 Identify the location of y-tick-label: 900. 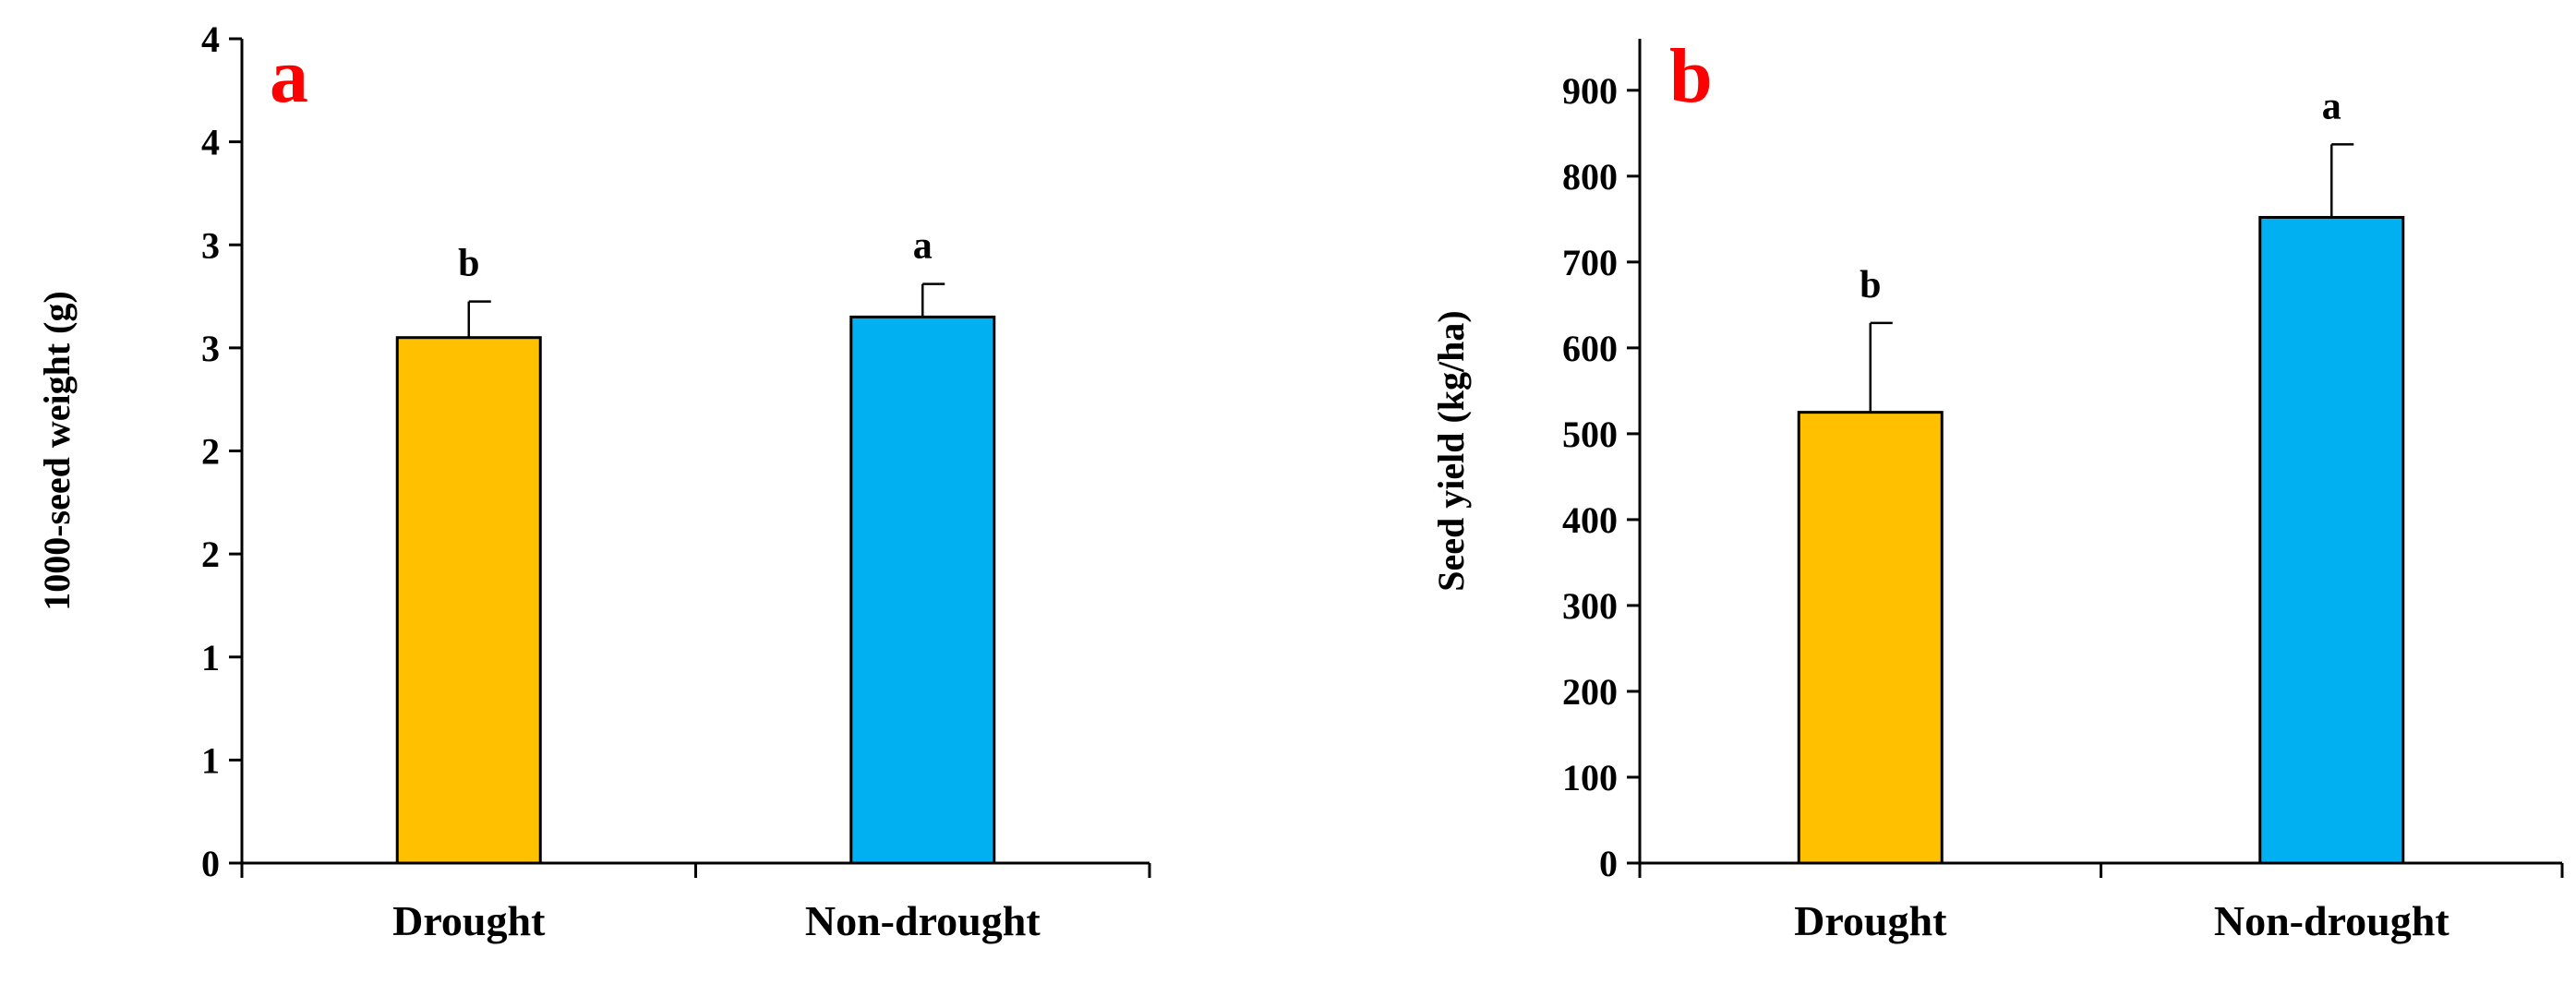
(1590, 91).